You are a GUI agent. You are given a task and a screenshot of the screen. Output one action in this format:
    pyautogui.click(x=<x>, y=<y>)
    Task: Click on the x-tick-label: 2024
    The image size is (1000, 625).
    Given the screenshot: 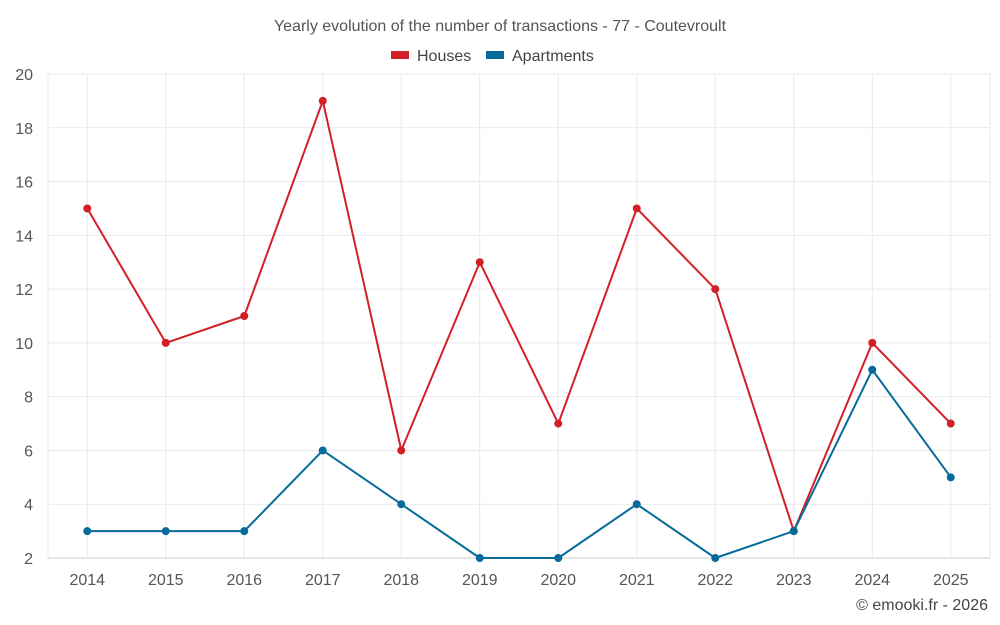 What is the action you would take?
    pyautogui.click(x=872, y=580)
    